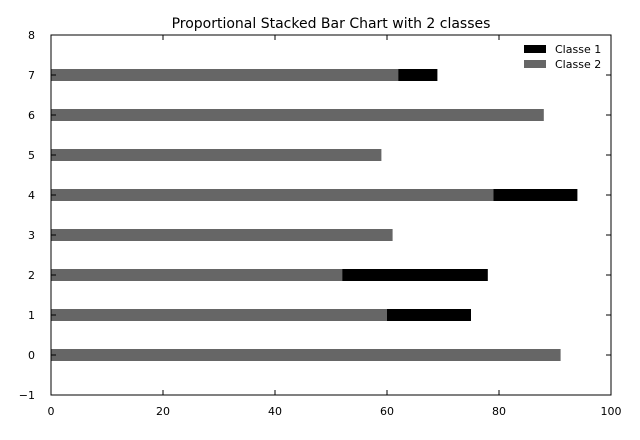 The image size is (640, 440). Describe the element at coordinates (31, 195) in the screenshot. I see `y-tick-label: 4` at that location.